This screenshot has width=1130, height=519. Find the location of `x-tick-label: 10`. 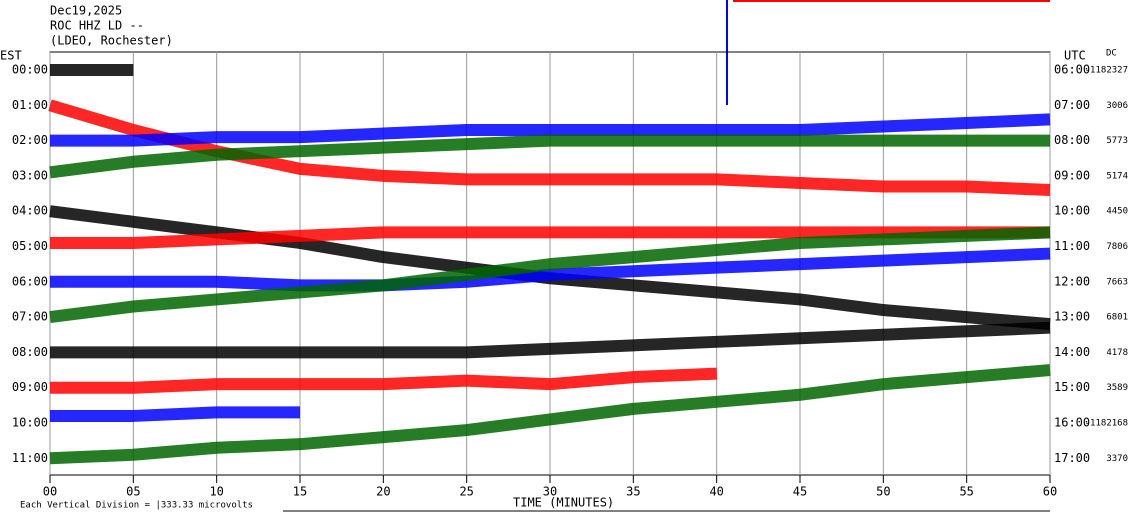

x-tick-label: 10 is located at coordinates (216, 492).